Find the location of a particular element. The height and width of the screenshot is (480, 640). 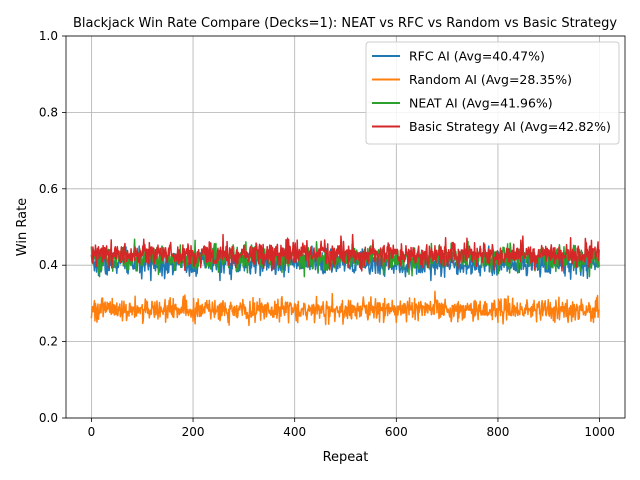

y-tick-label: 0.8 is located at coordinates (48, 112).